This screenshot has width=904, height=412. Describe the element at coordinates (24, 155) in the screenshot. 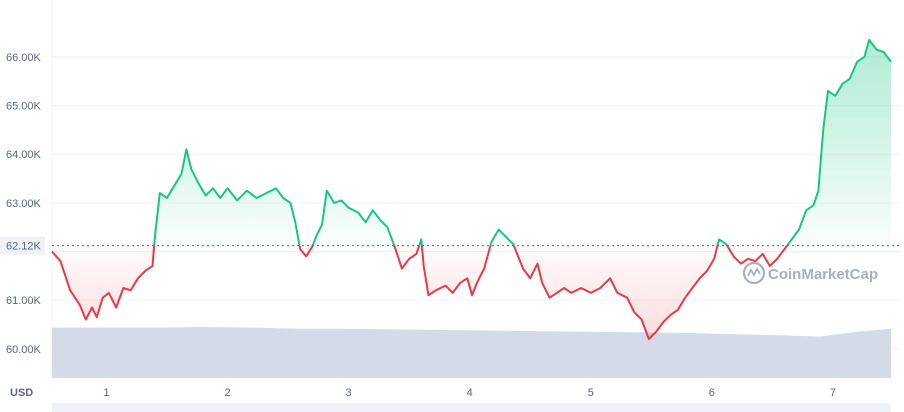

I see `y-tick-label: 64.00K` at that location.